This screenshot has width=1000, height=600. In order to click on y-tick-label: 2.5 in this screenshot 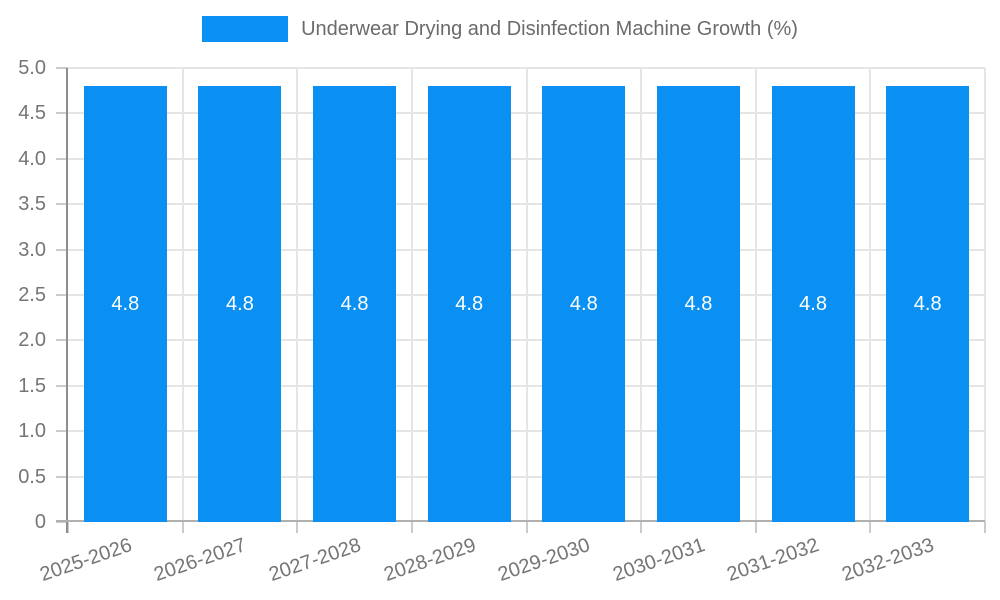, I will do `click(32, 295)`.